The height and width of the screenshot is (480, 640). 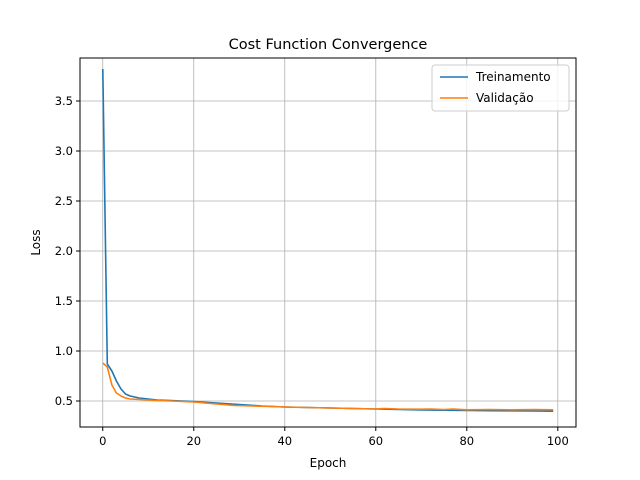 What do you see at coordinates (64, 201) in the screenshot?
I see `y-tick-label: 2.5` at bounding box center [64, 201].